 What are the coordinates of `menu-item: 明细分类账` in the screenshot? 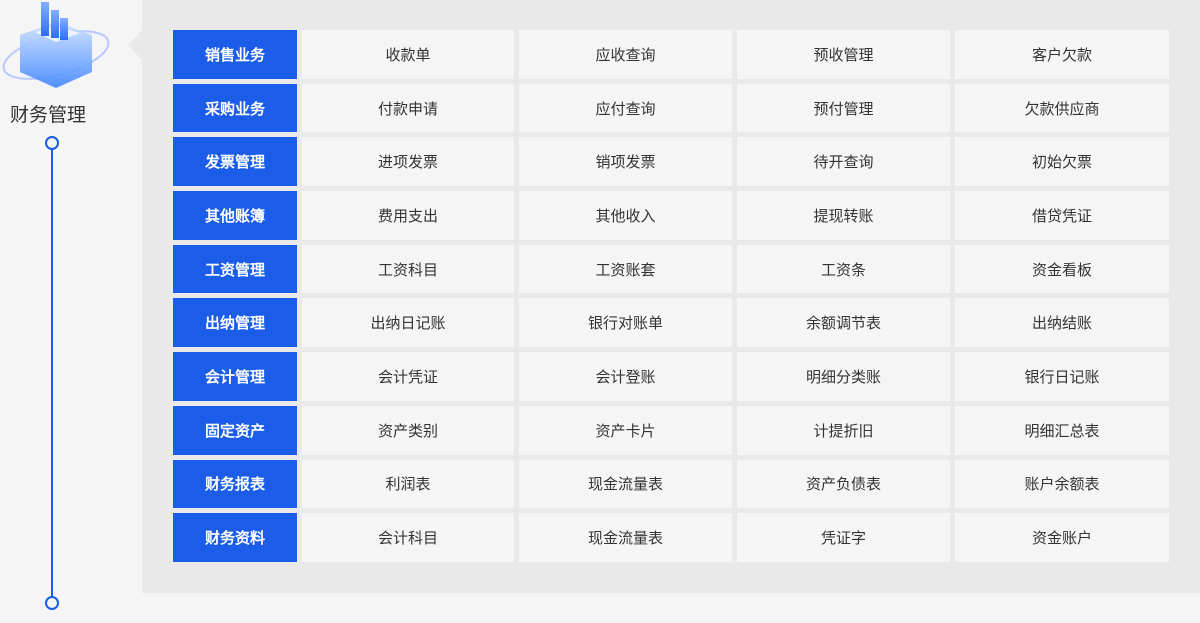 It's located at (843, 376).